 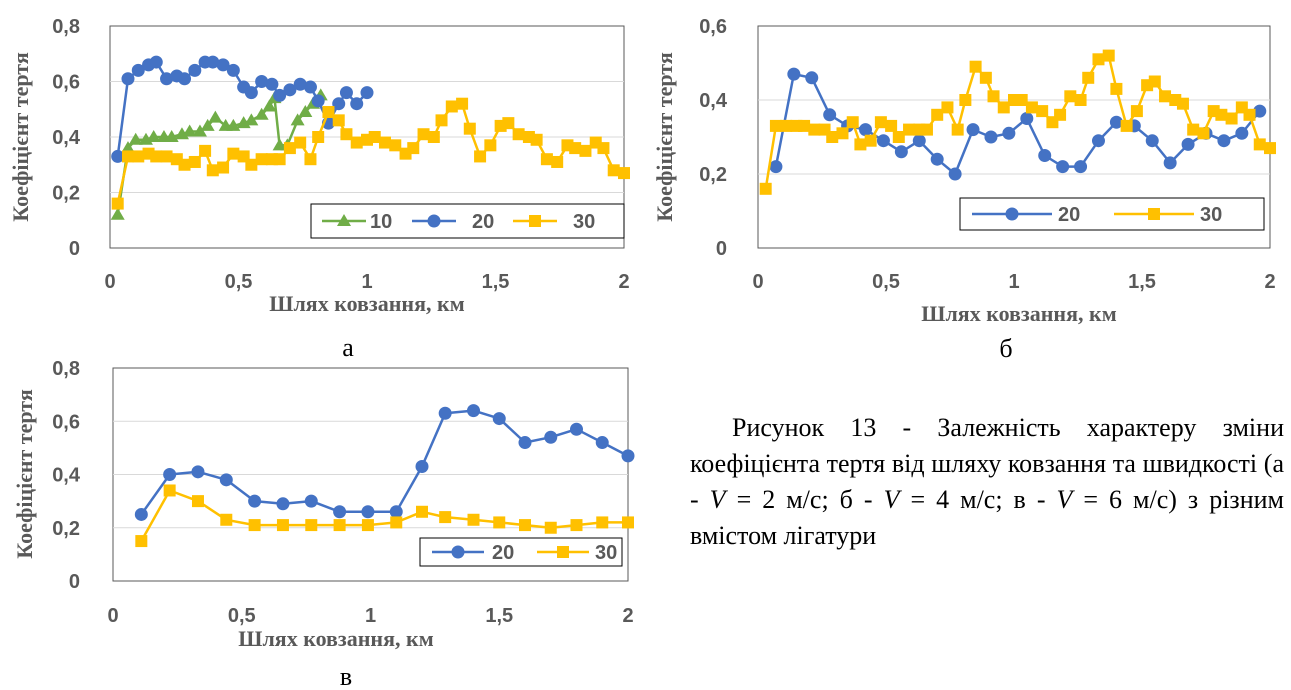 What do you see at coordinates (66, 369) in the screenshot?
I see `y-tick-label: 0,8` at bounding box center [66, 369].